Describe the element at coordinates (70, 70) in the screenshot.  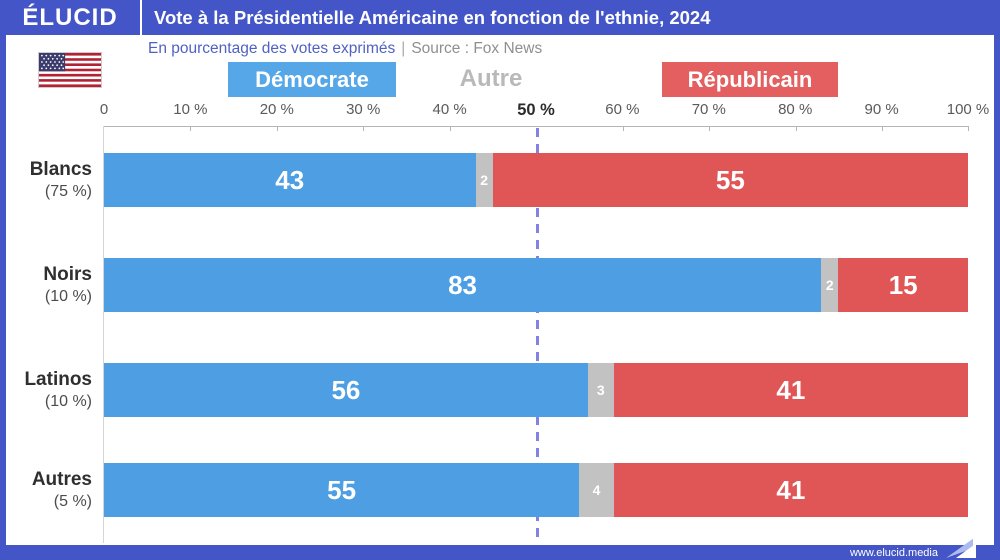
I see `us-flag-icon` at that location.